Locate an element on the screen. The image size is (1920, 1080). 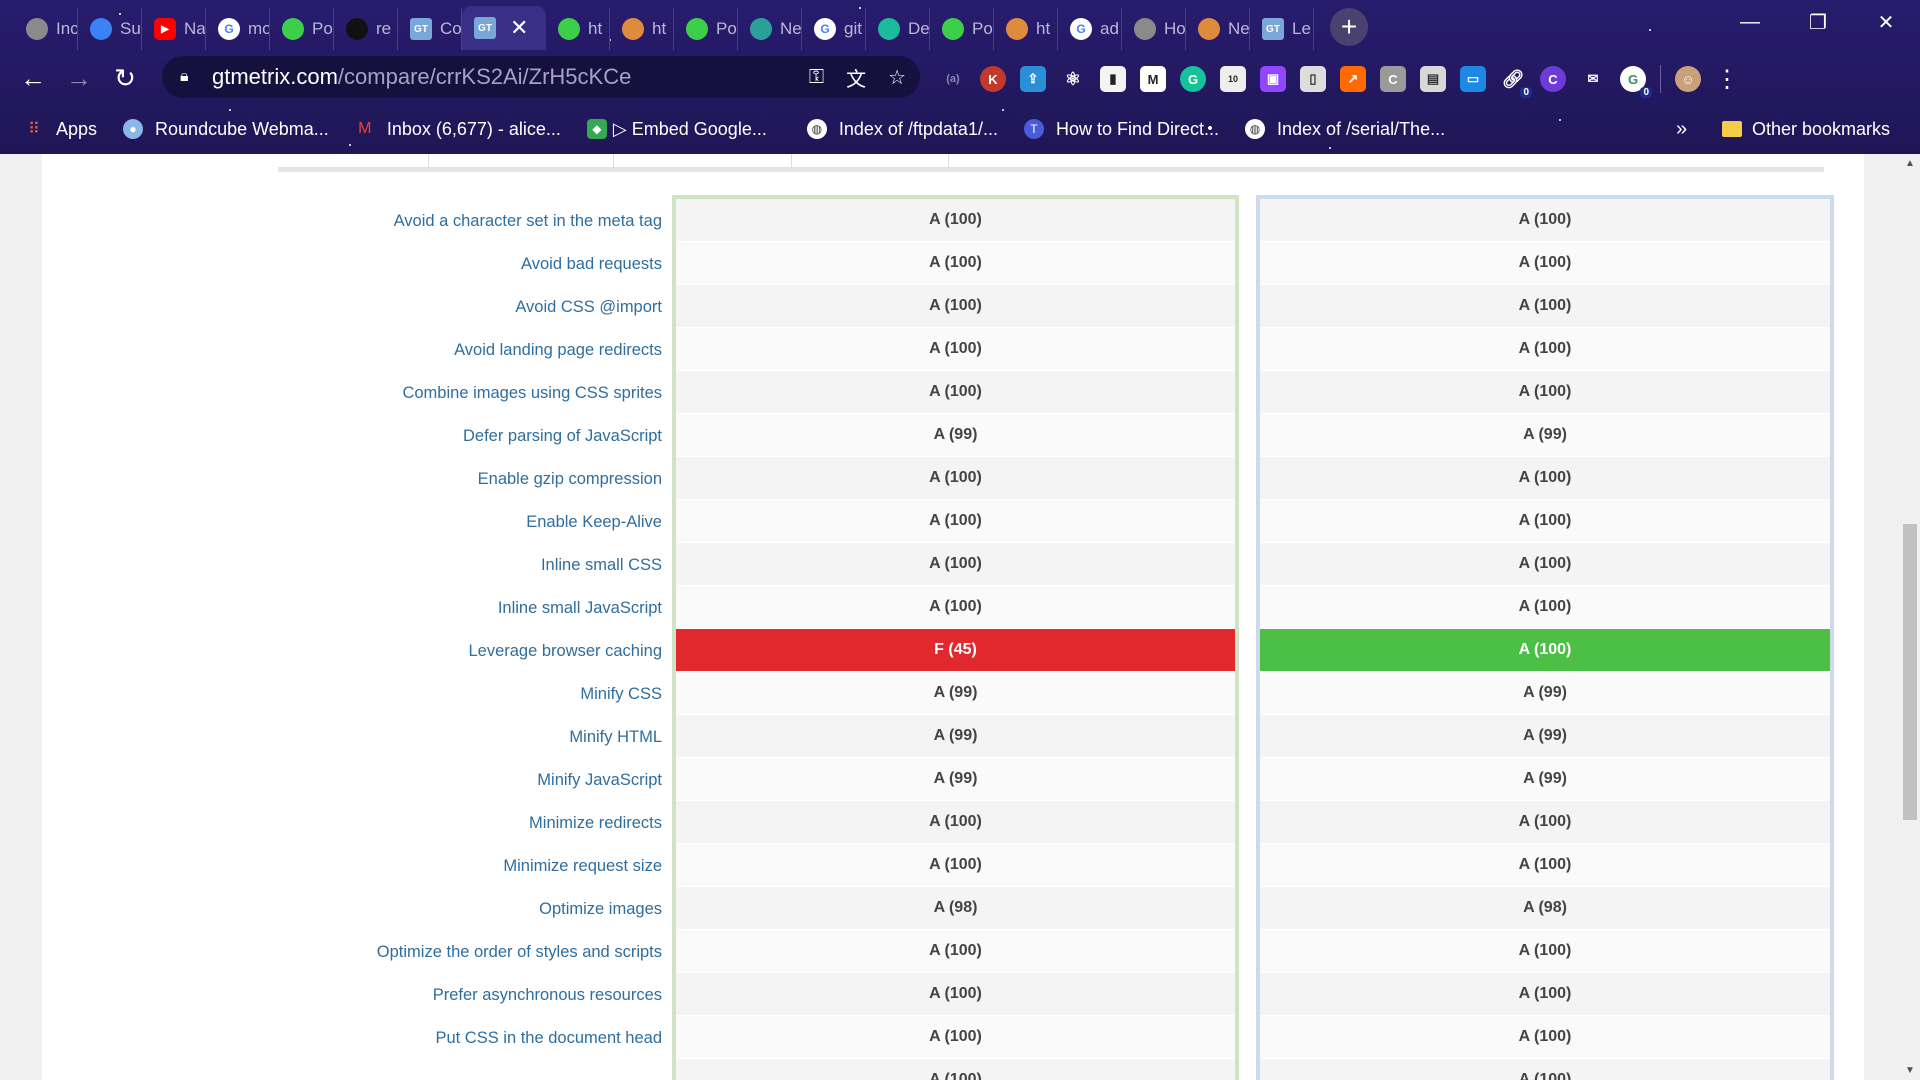
recommendation-link: Put CSS in the document head is located at coordinates (548, 1038).